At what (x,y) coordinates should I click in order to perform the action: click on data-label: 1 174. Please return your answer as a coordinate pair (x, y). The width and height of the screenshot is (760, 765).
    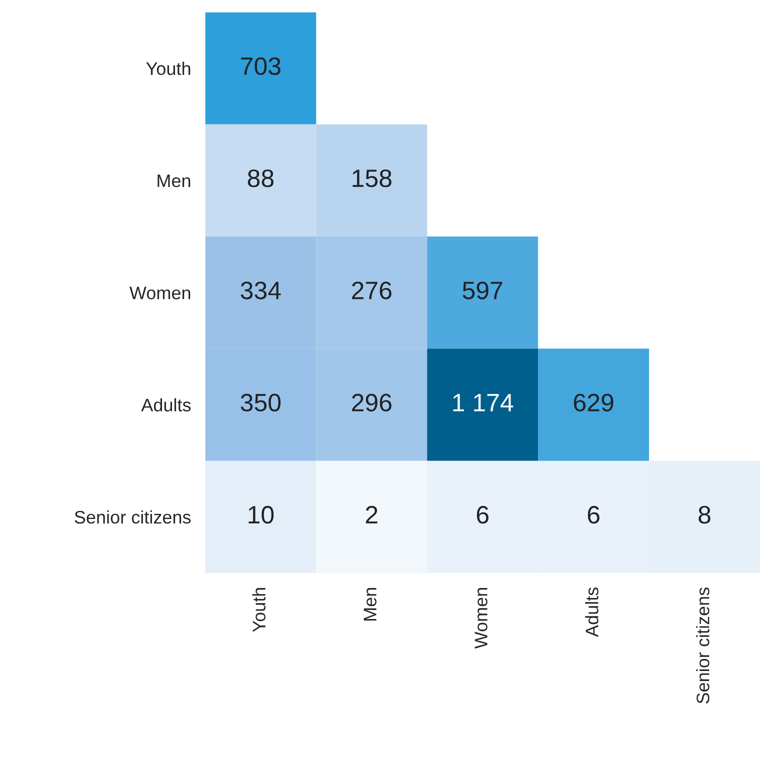
    Looking at the image, I should click on (483, 403).